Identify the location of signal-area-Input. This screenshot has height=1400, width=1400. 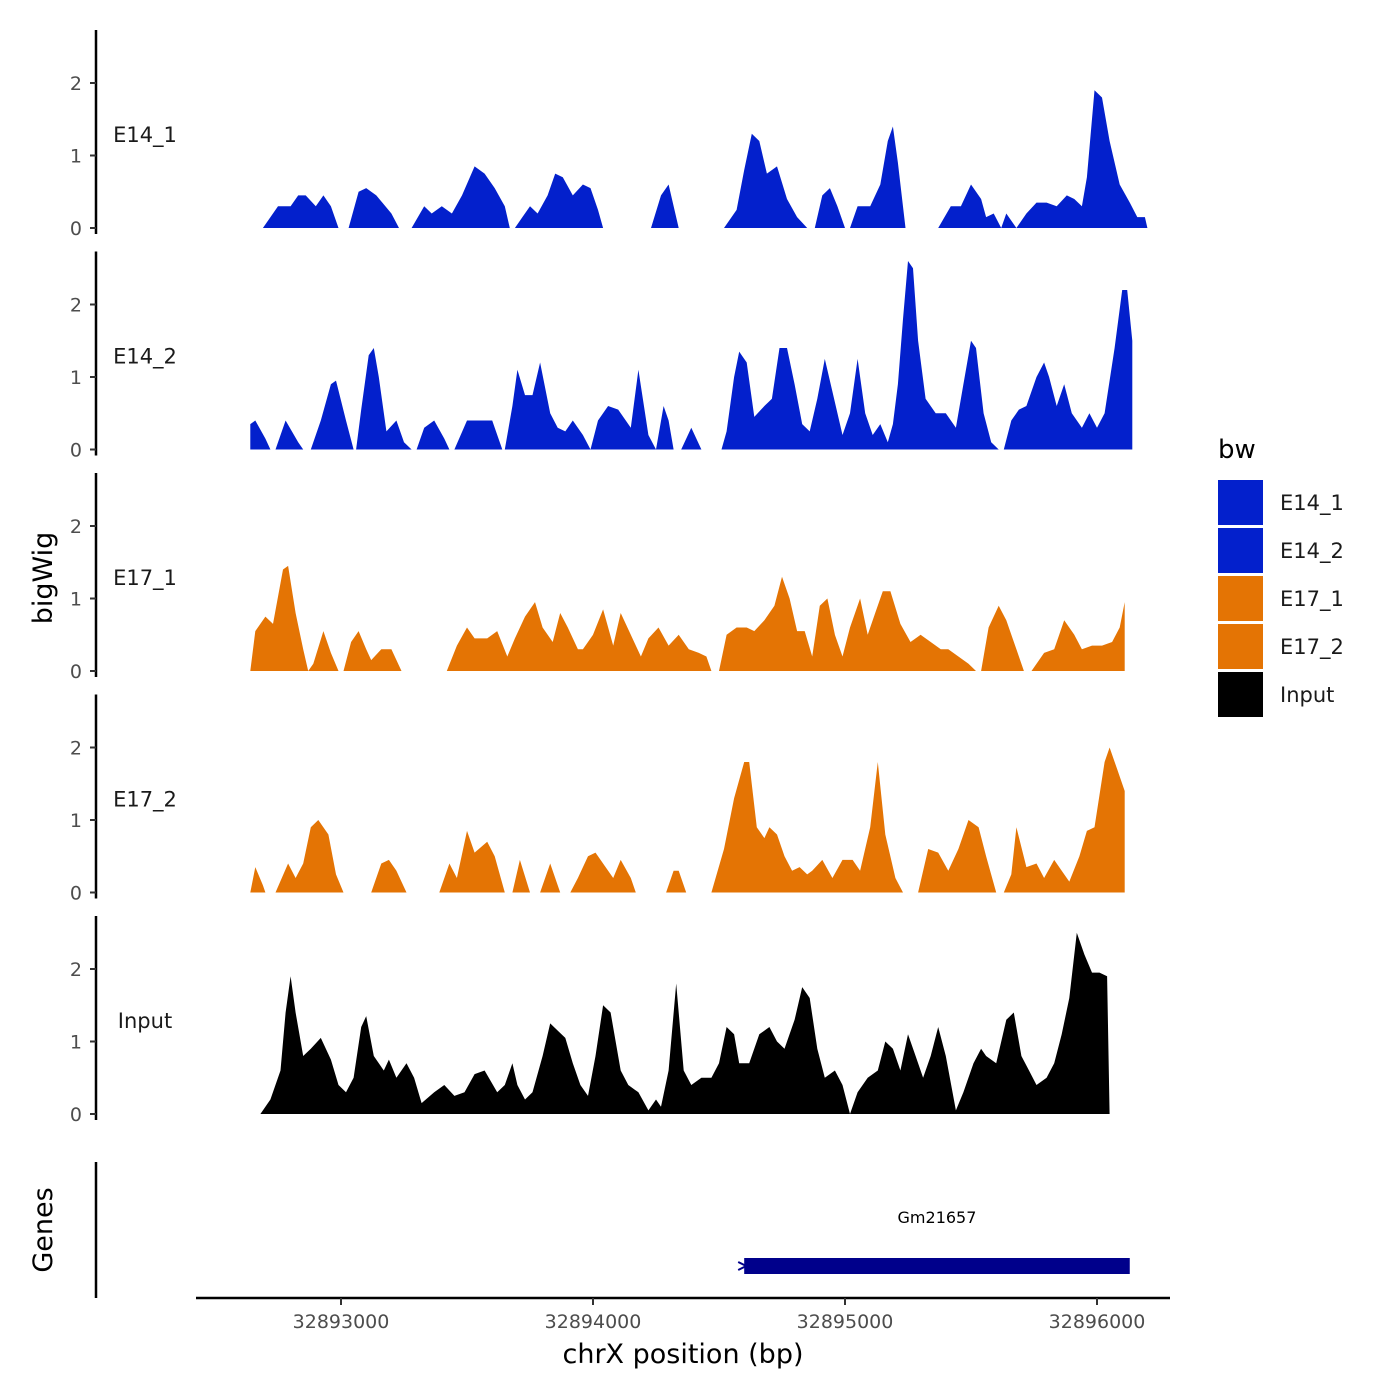
(685, 1023).